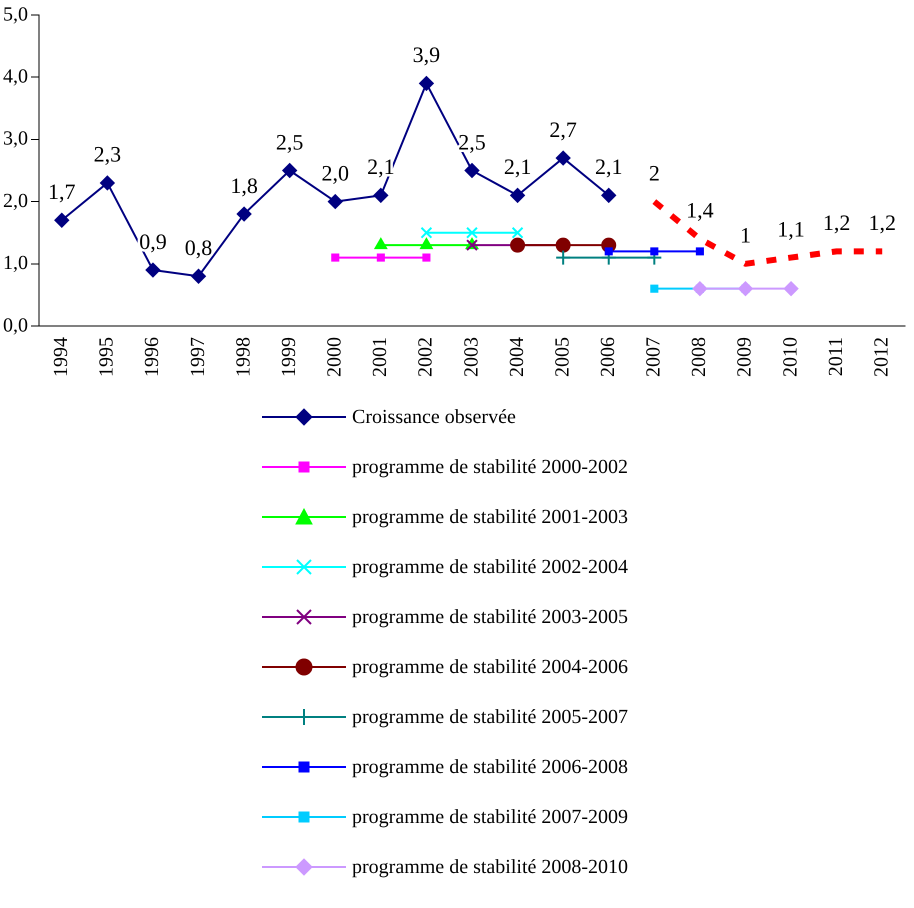  Describe the element at coordinates (835, 356) in the screenshot. I see `x-tick-label: 2011` at that location.